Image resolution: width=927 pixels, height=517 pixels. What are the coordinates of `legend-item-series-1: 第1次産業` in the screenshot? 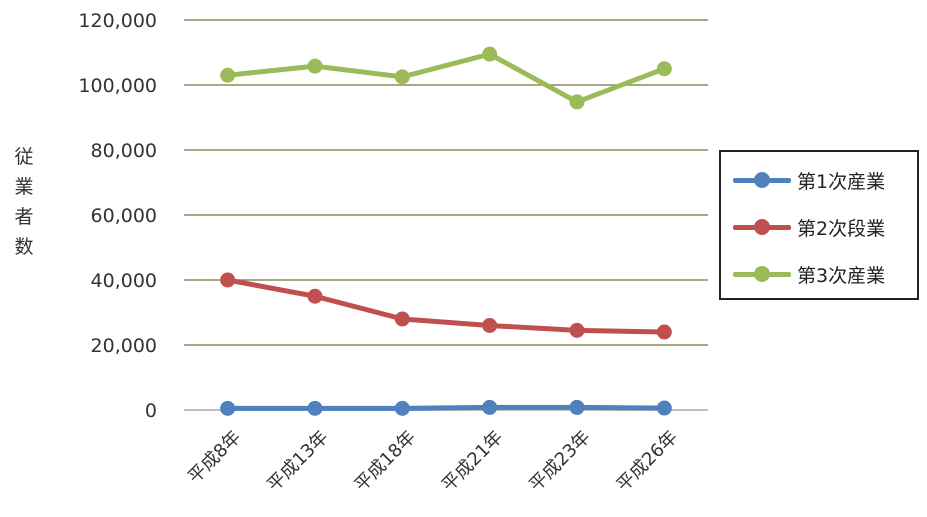 It's located at (808, 180).